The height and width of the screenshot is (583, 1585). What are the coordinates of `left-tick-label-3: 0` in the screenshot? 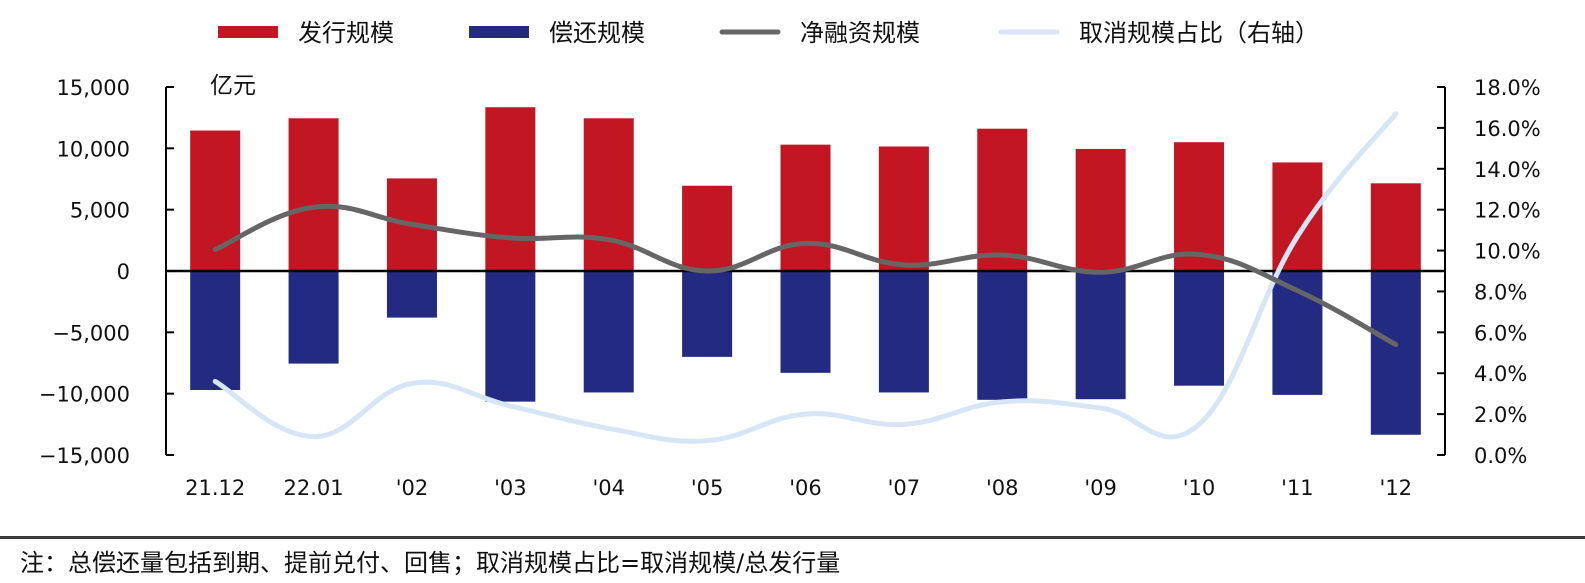 It's located at (123, 272).